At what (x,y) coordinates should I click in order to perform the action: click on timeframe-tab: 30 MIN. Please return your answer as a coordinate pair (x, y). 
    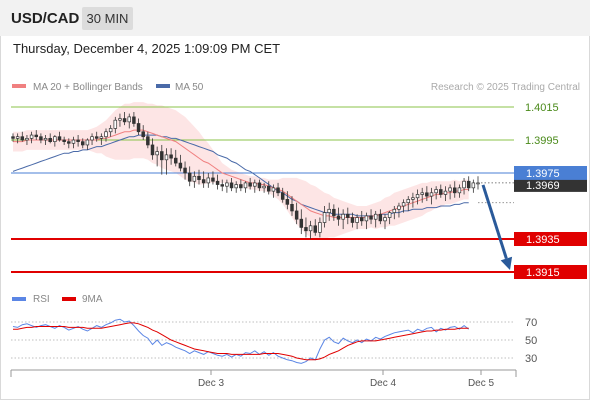
    Looking at the image, I should click on (107, 18).